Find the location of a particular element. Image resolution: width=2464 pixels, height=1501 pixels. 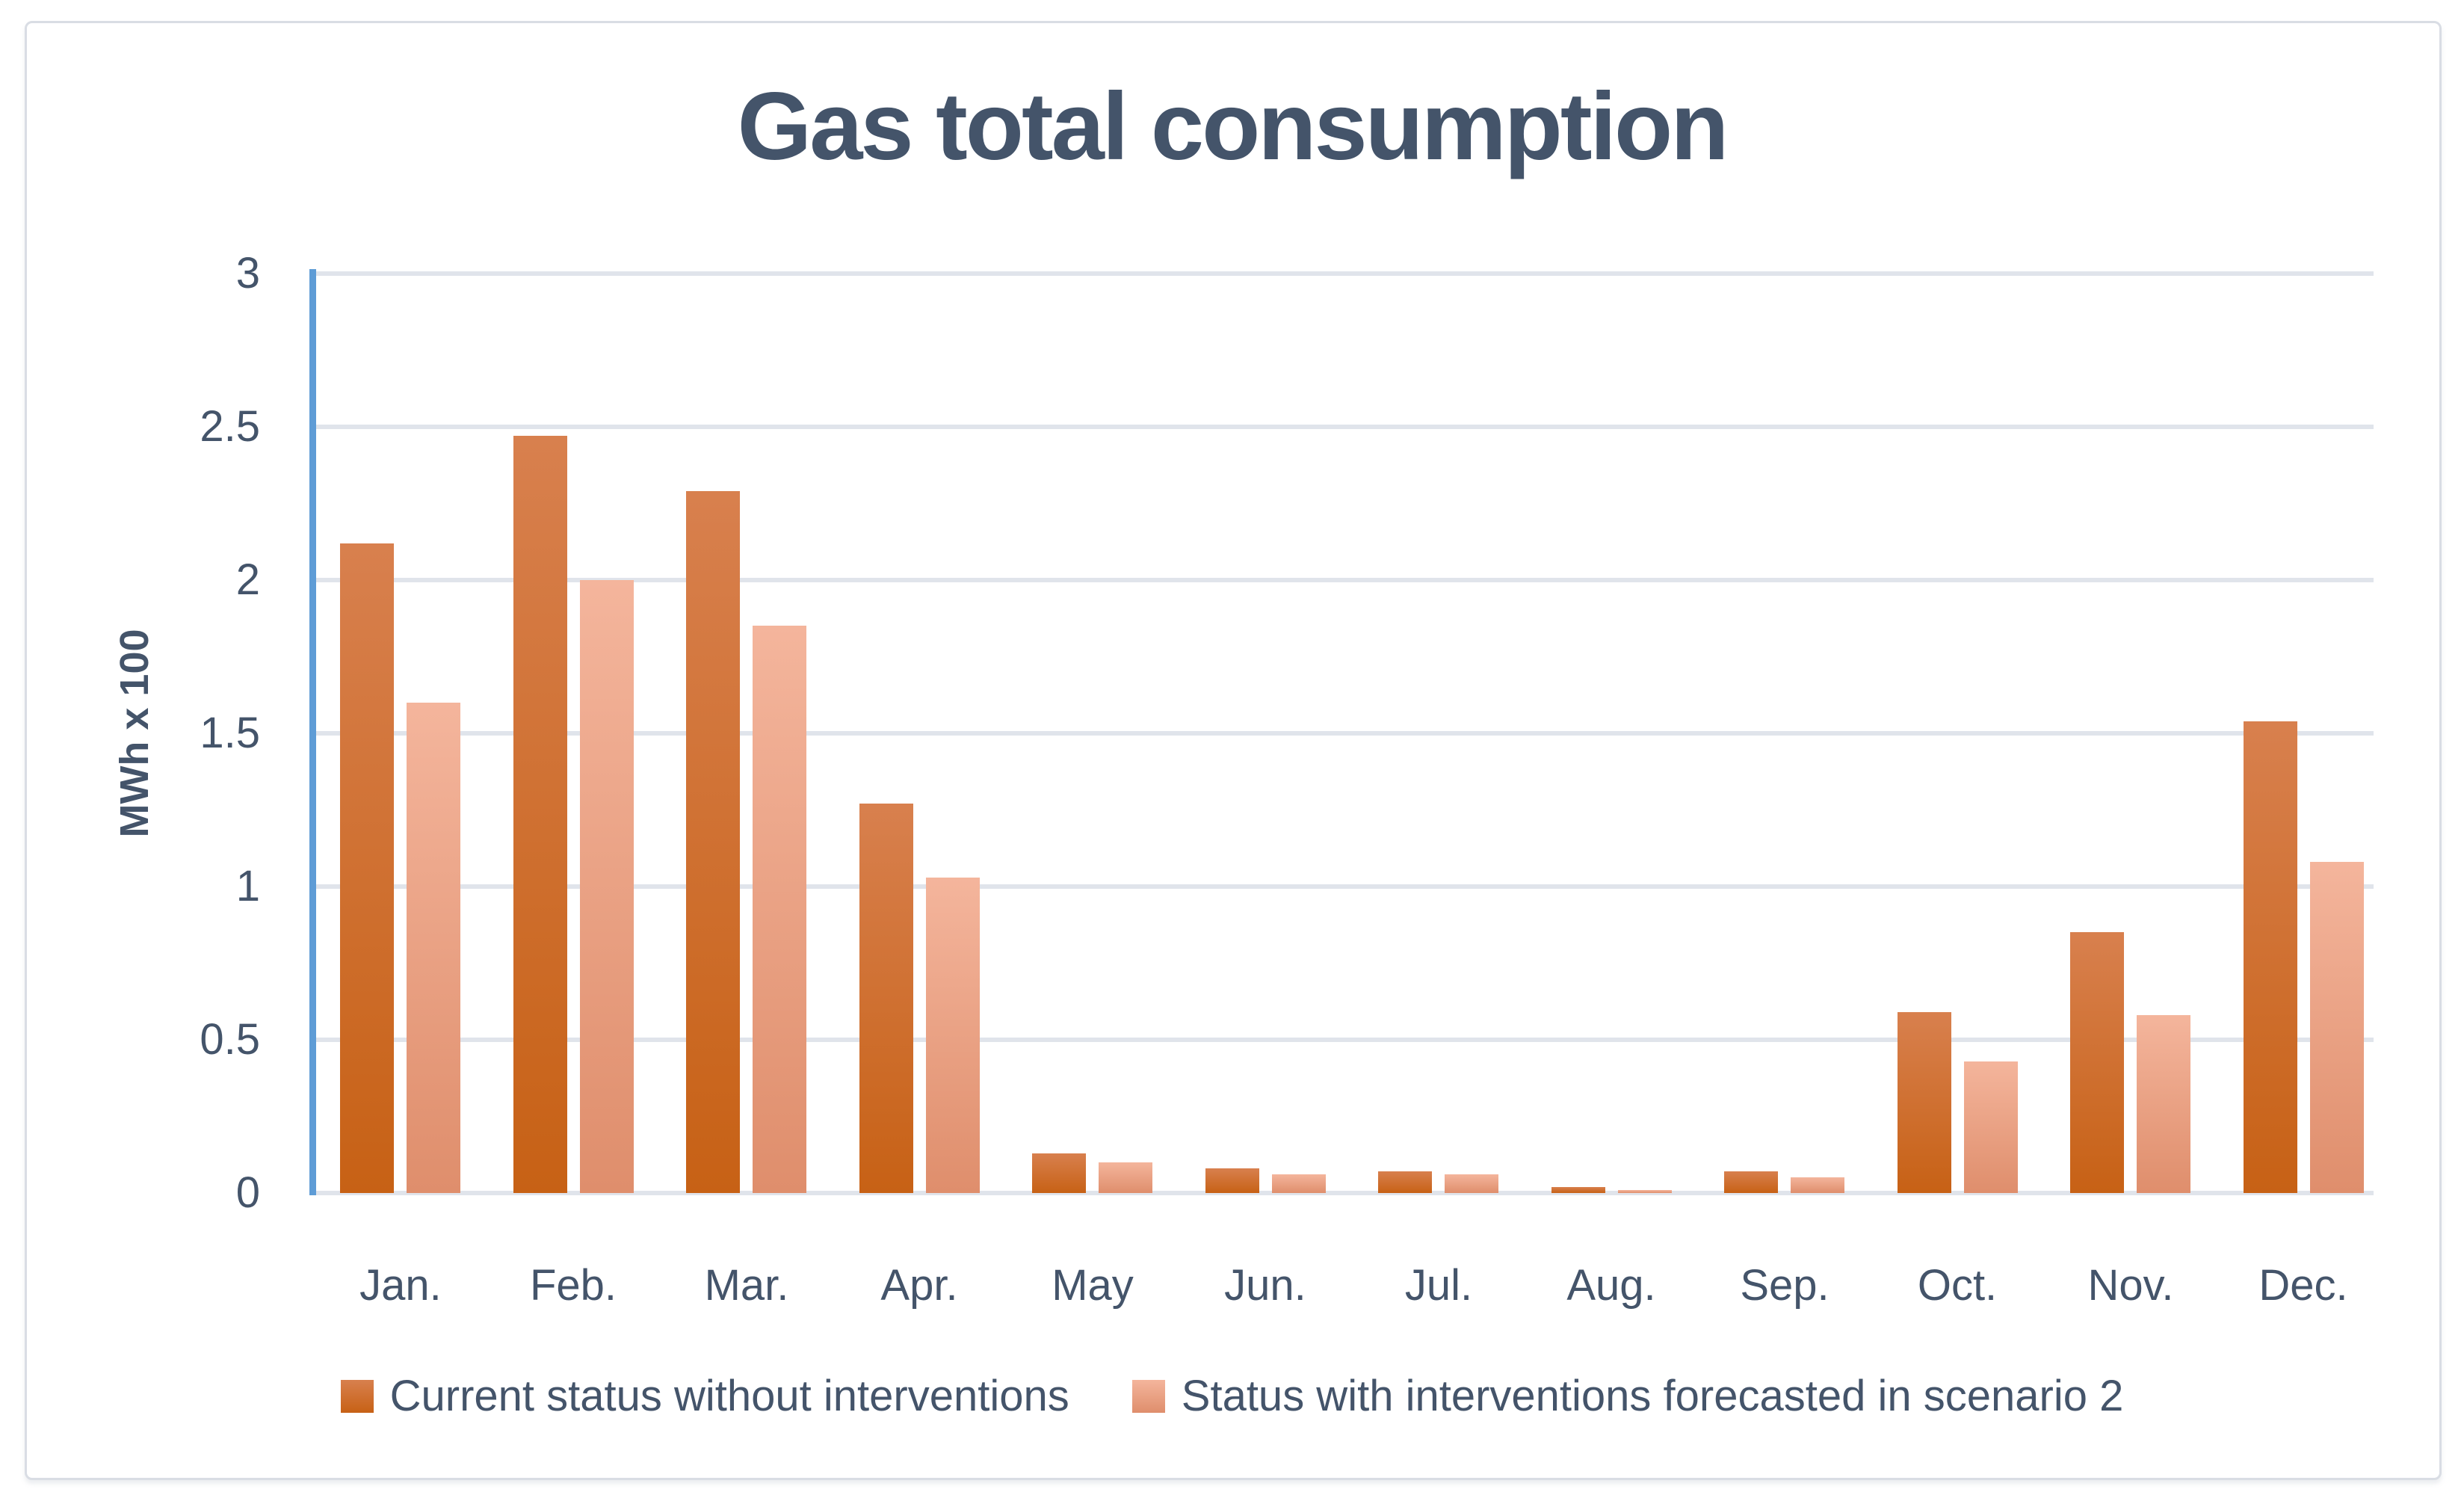

y-tick-label: 2.5 is located at coordinates (230, 426).